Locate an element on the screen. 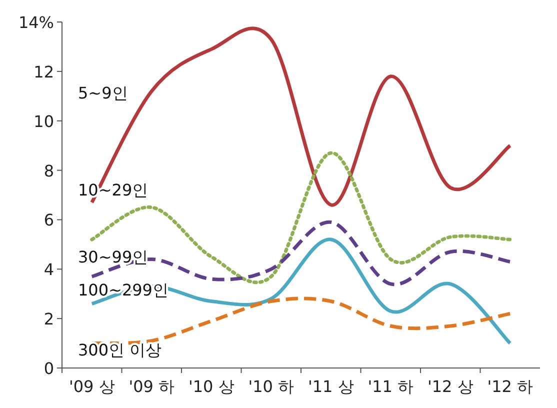 The image size is (557, 408). x-tick-label: '12 하 is located at coordinates (510, 386).